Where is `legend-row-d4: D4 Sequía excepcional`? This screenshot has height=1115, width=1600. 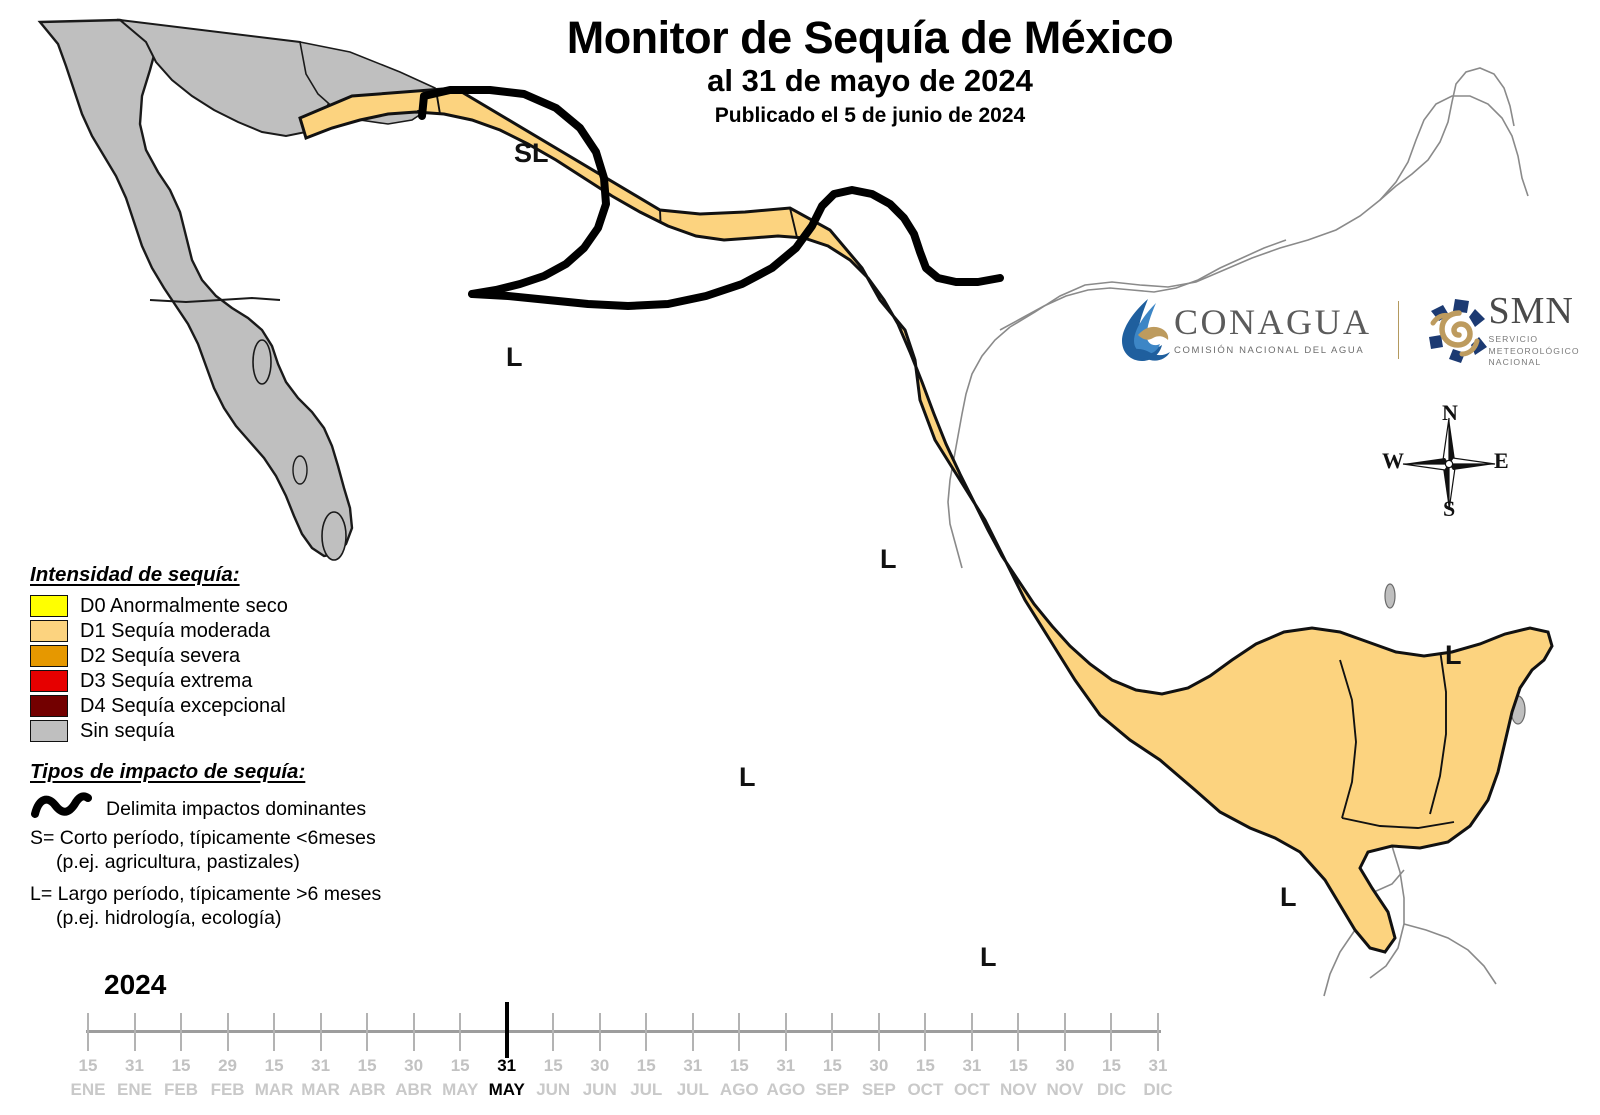
legend-row-d4: D4 Sequía excepcional is located at coordinates (230, 705).